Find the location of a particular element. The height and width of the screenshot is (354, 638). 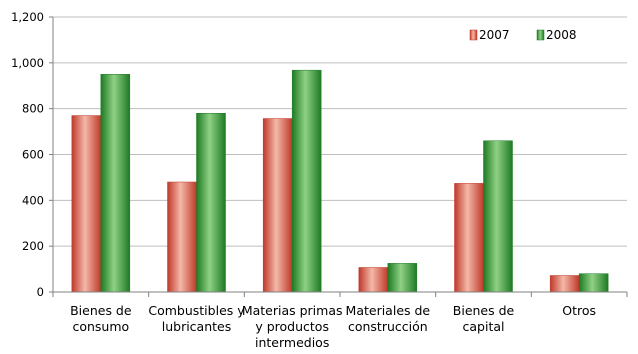

y-tick-label: 600 is located at coordinates (33, 155).